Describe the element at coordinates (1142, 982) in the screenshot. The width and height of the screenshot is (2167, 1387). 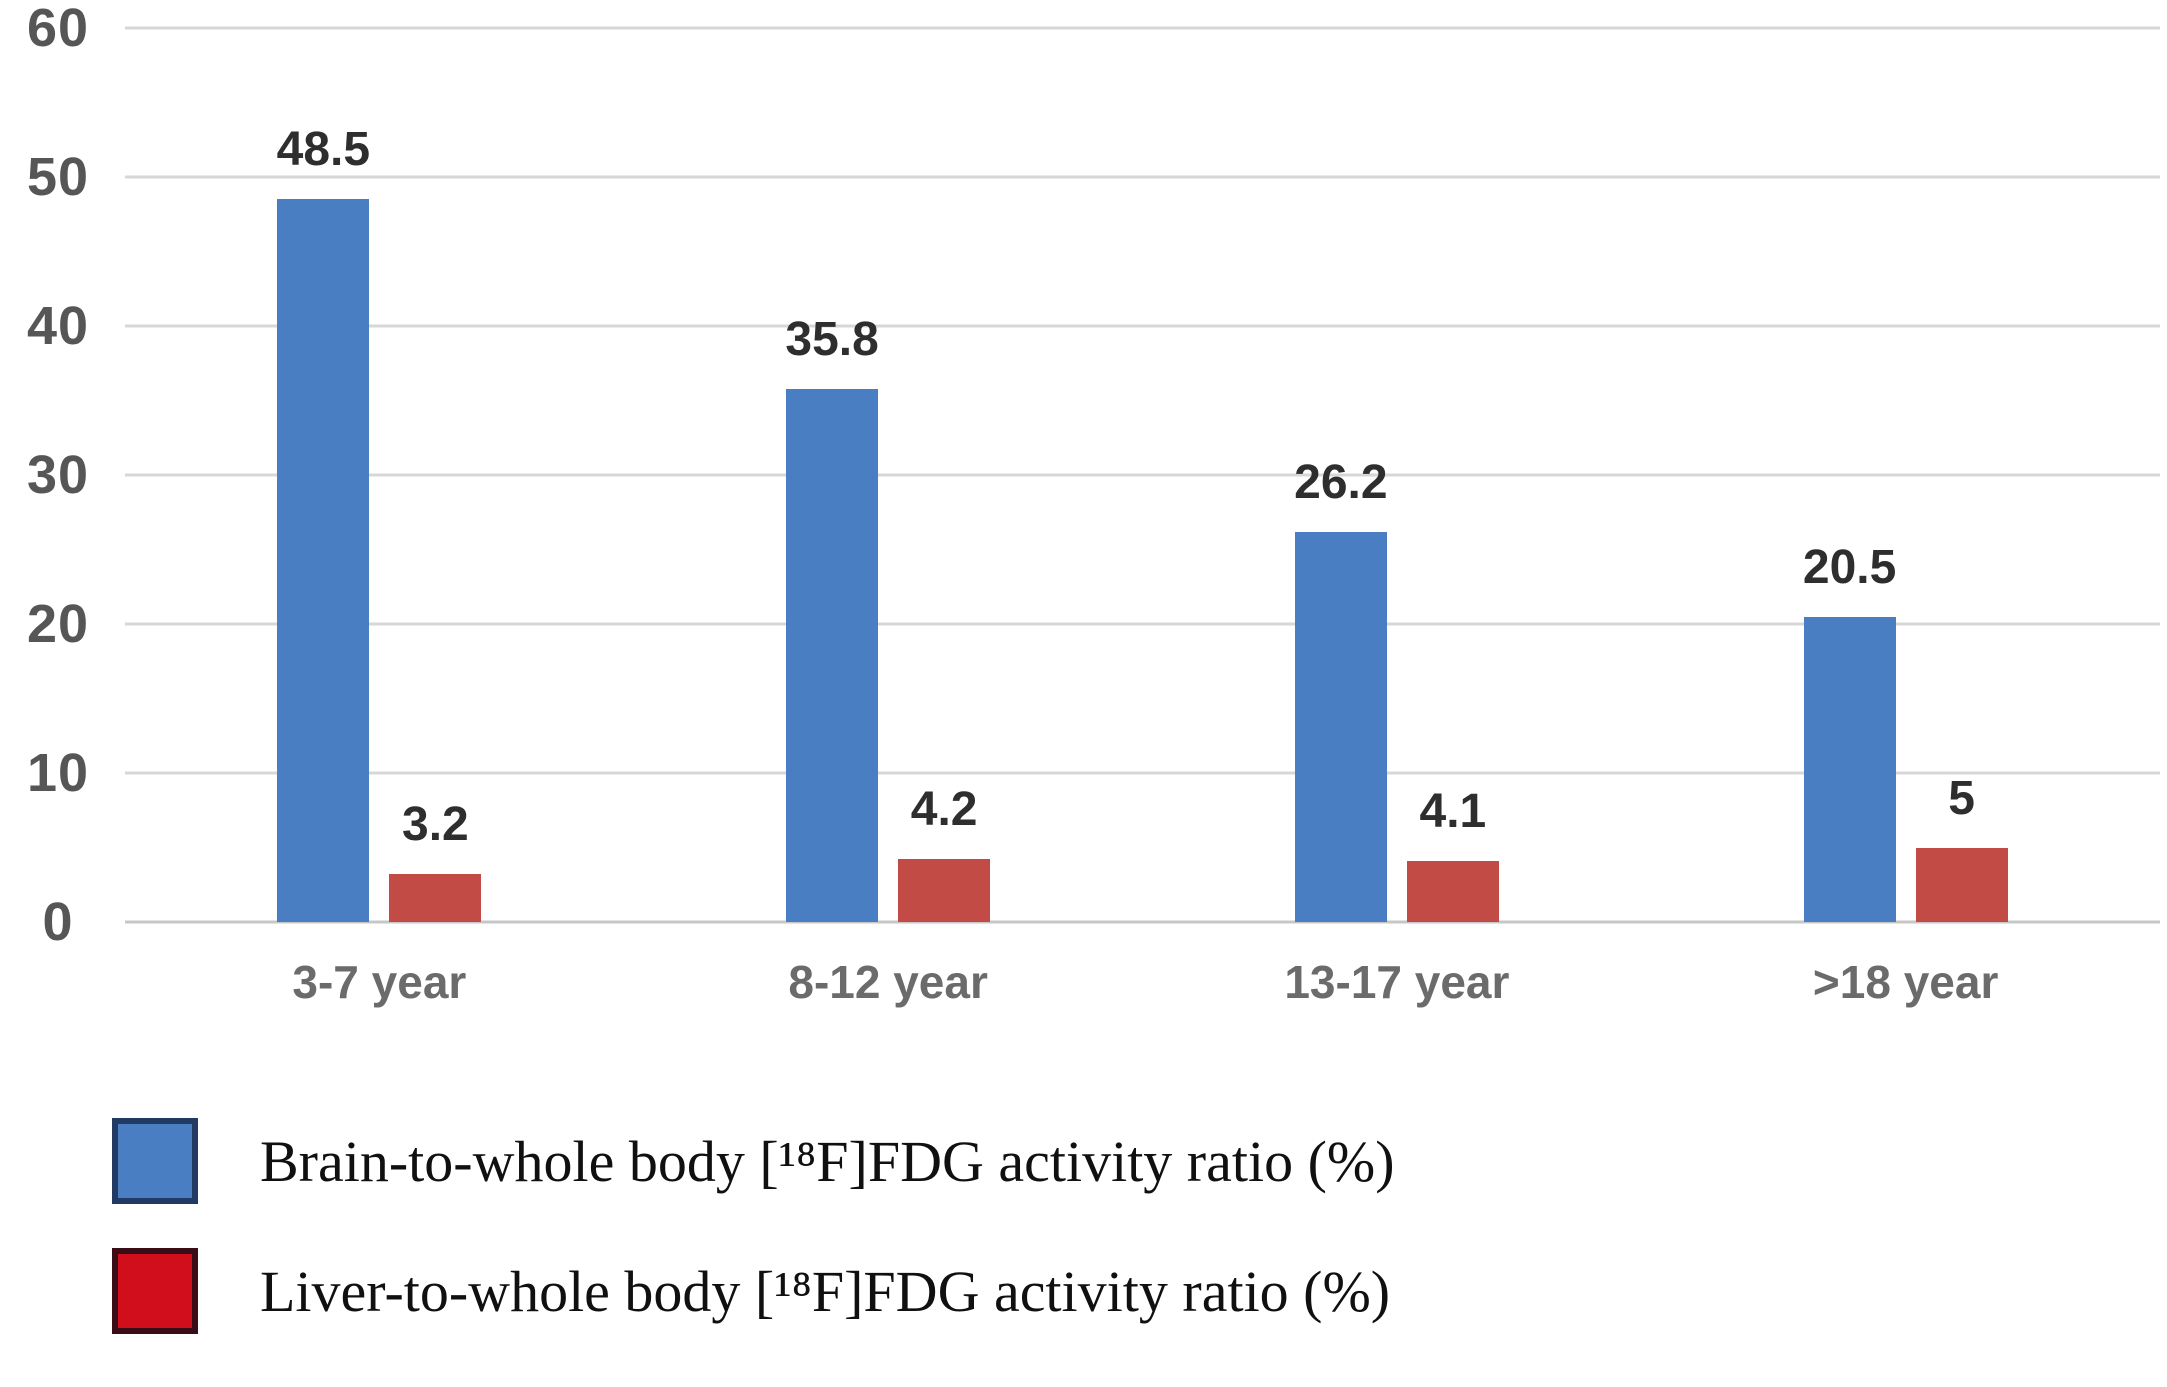
I see `x-axis: 3-7 year 8-12 year 13-17 year >18 year` at that location.